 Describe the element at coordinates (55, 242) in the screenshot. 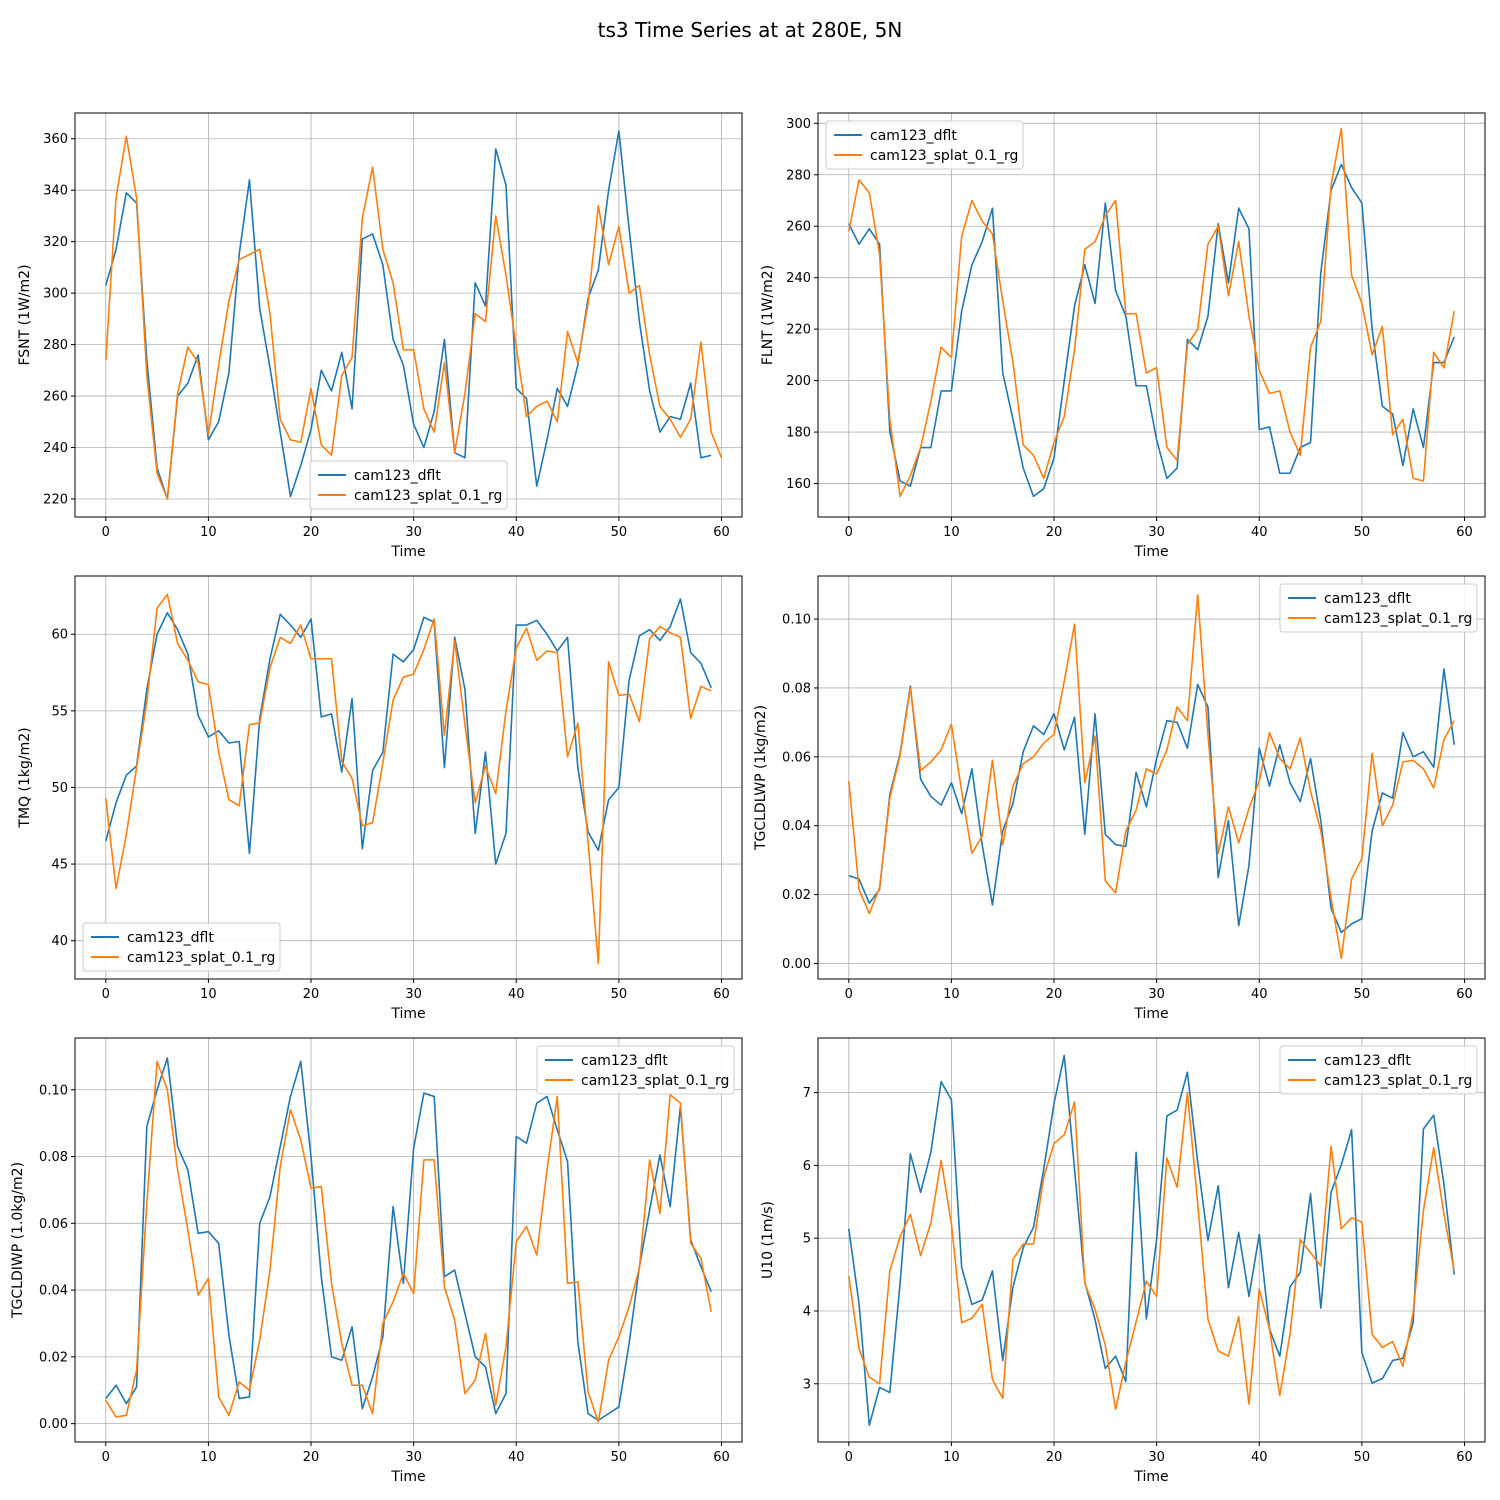

I see `y-tick-label: 320` at that location.